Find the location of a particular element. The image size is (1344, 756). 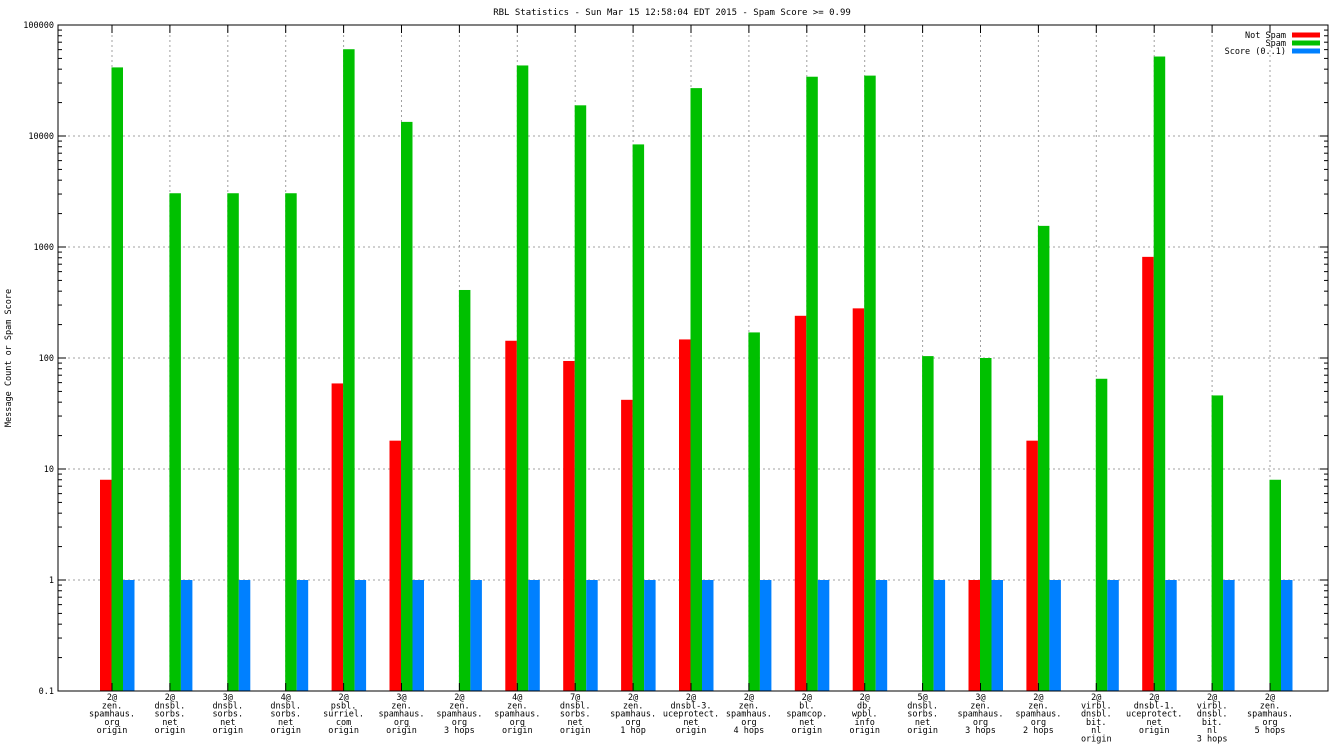

y-tick-label: 10000 is located at coordinates (41, 137).